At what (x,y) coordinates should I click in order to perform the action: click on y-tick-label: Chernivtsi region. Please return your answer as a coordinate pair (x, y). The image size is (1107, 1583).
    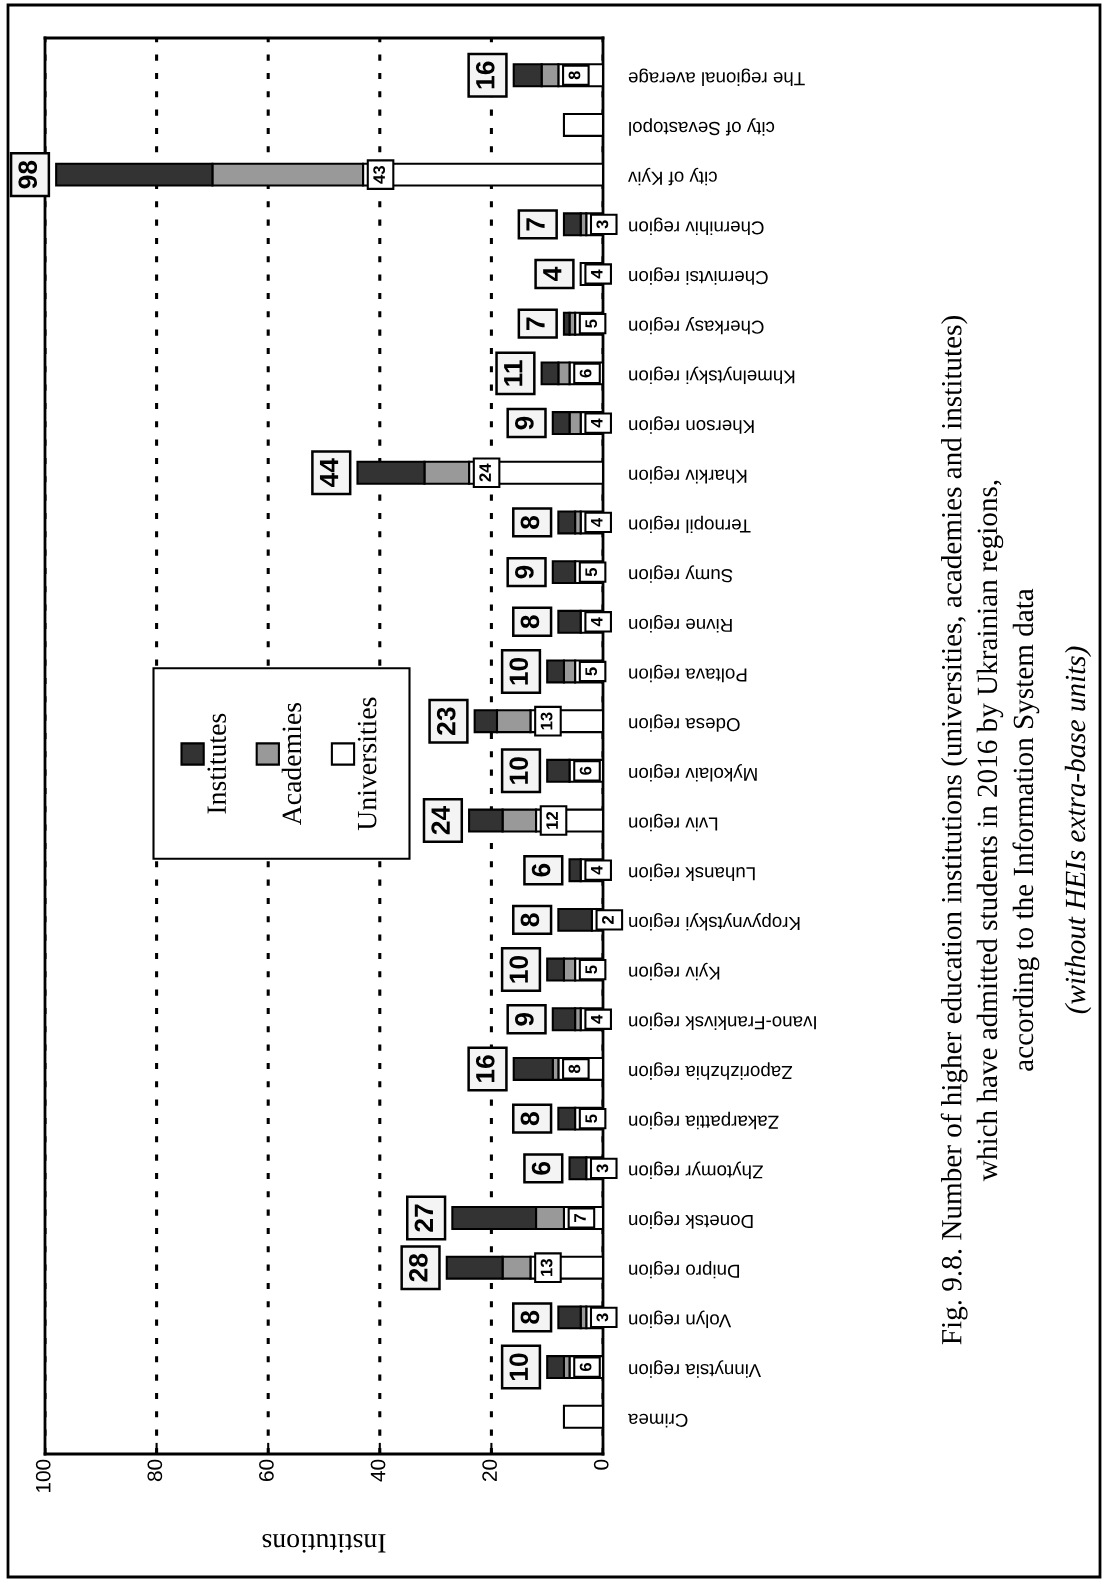
    Looking at the image, I should click on (698, 276).